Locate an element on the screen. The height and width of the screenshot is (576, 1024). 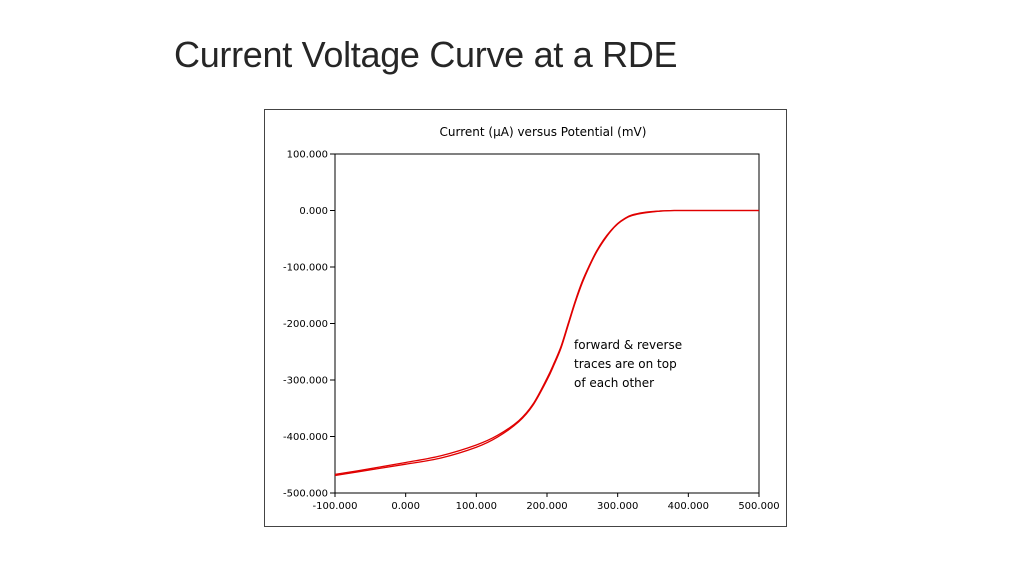
annotation-line: forward & reverse is located at coordinates (628, 345).